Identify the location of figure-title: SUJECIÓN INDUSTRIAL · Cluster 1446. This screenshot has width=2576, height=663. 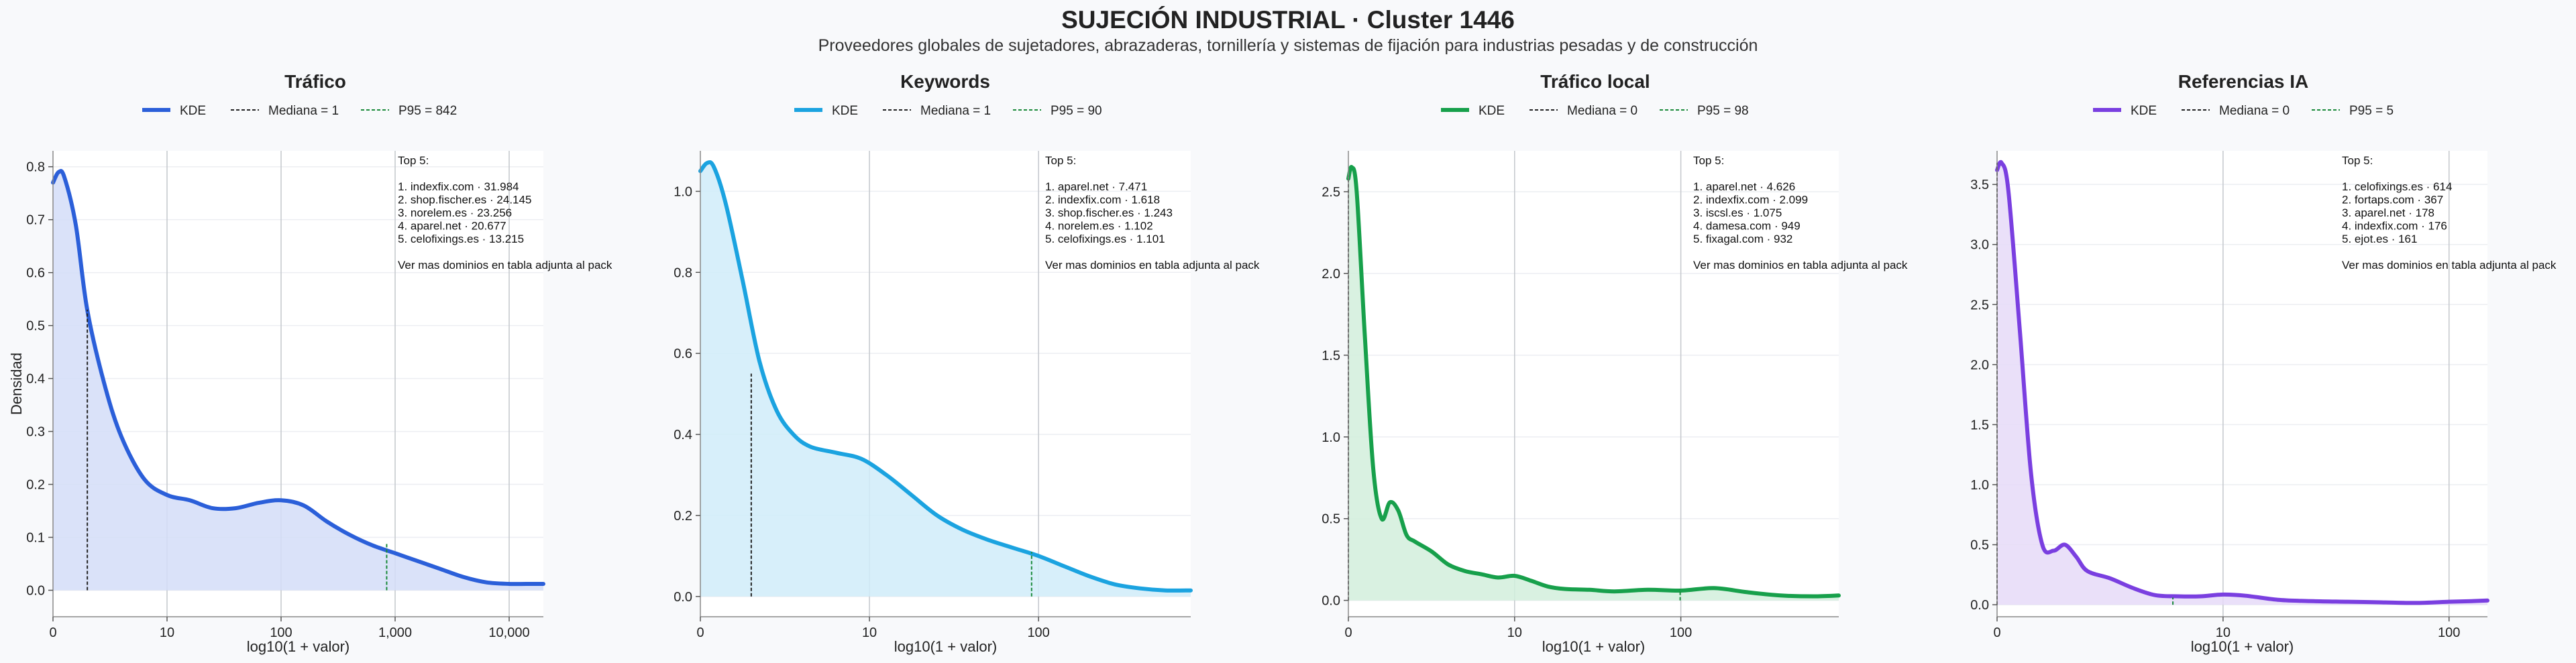
(1288, 19).